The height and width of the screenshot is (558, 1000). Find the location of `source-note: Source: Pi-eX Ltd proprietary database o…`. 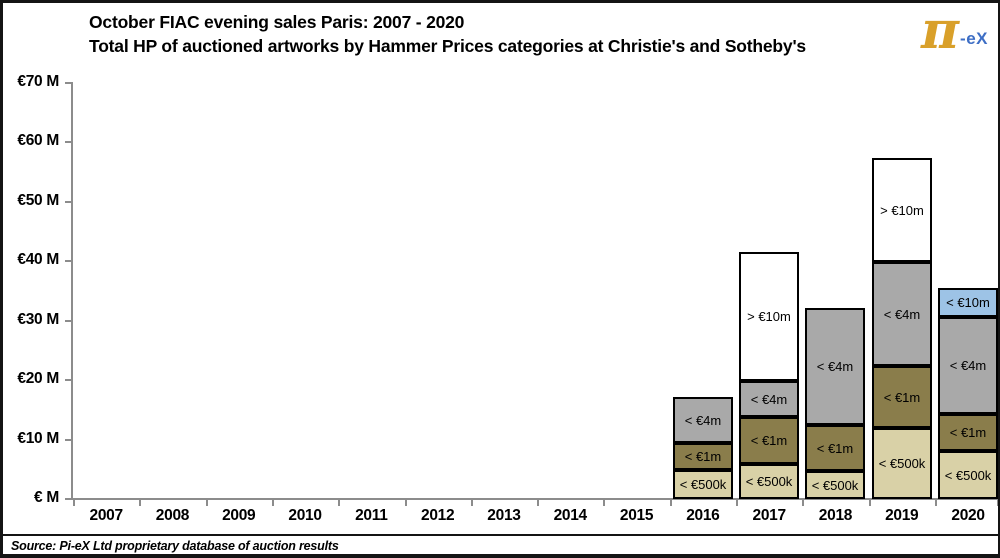

source-note: Source: Pi-eX Ltd proprietary database o… is located at coordinates (175, 546).